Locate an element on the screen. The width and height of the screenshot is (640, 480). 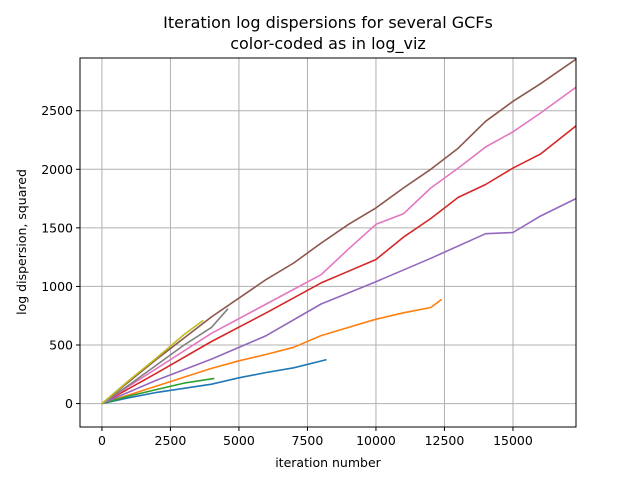
x-axis-label: iteration number is located at coordinates (328, 462).